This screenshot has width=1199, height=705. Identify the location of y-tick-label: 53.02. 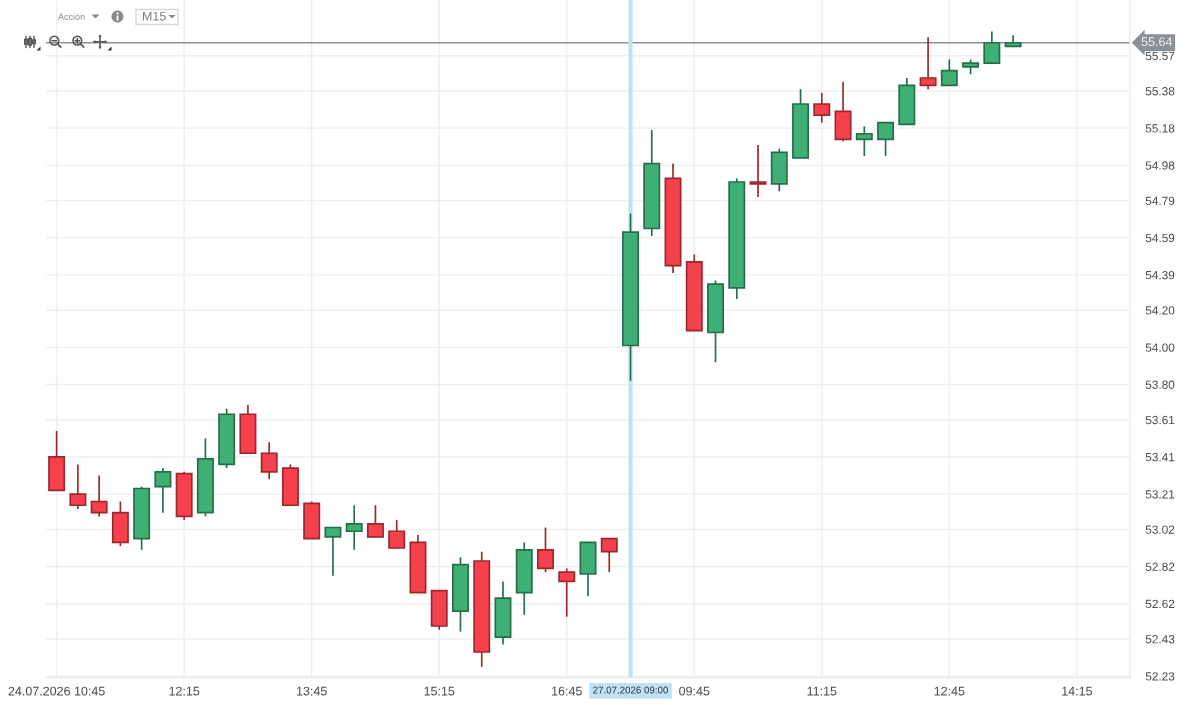
(1160, 529).